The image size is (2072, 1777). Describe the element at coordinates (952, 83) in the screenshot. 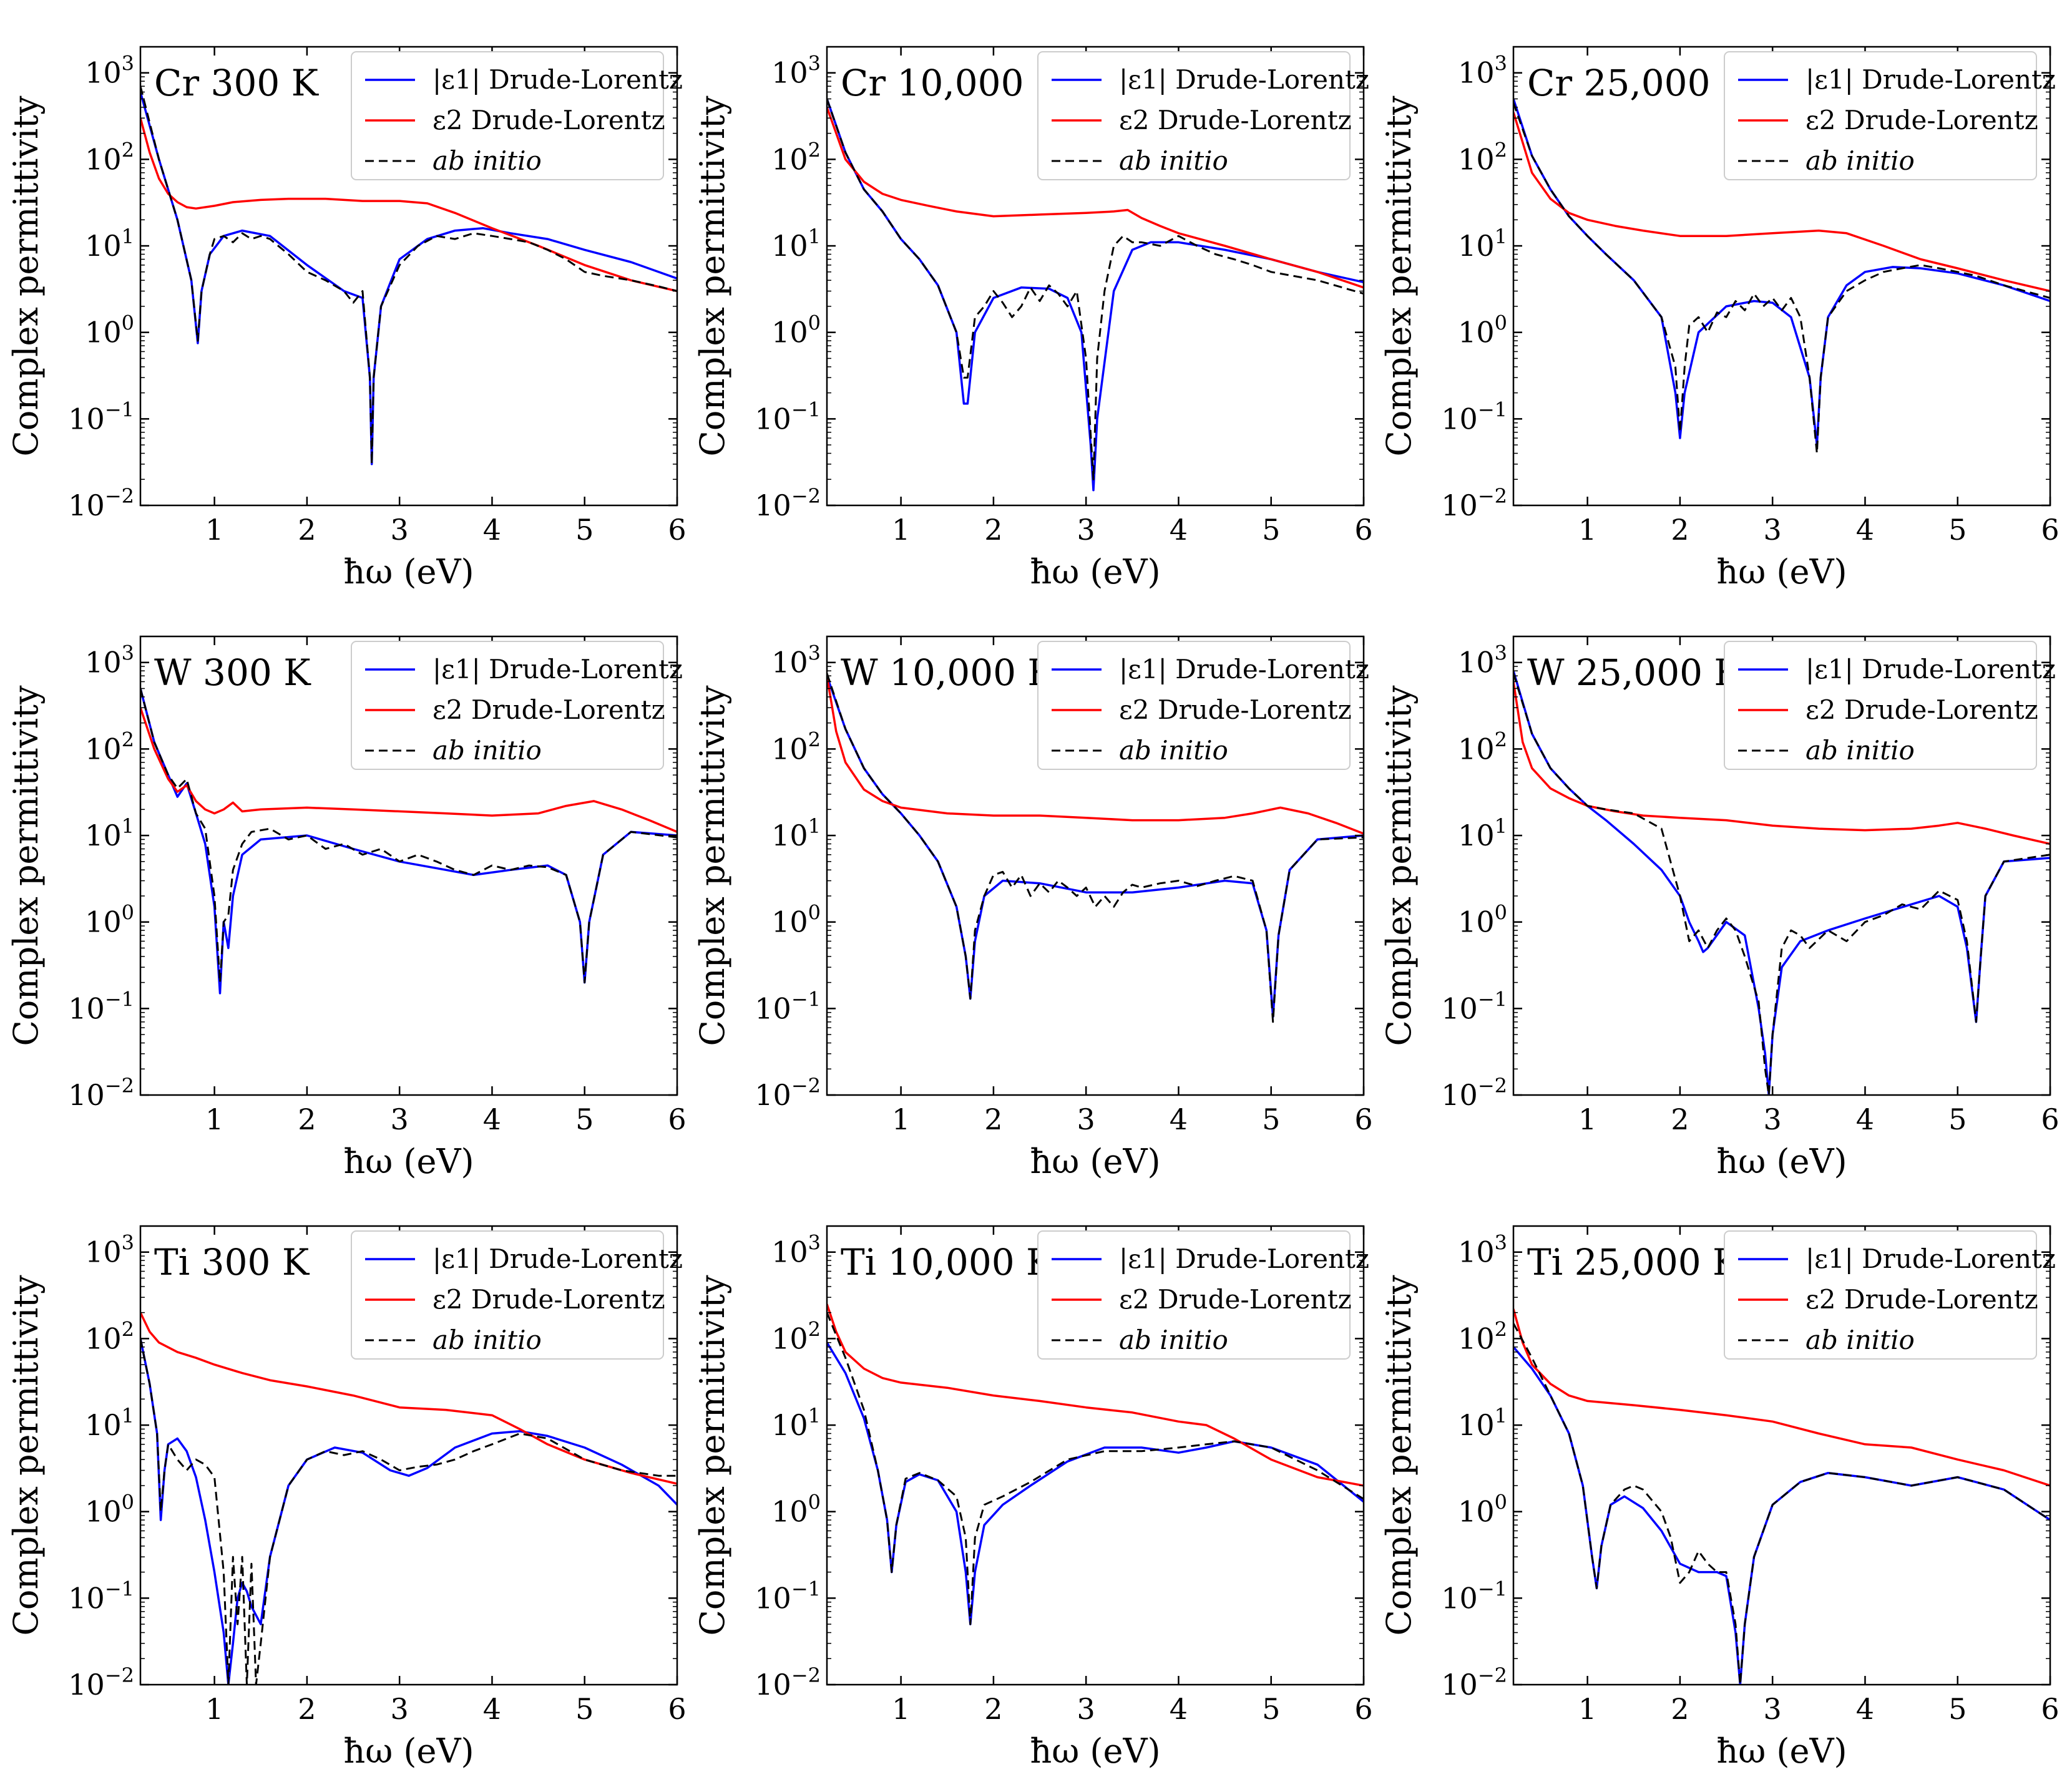

I see `panel-title: Cr 10,000 K` at that location.